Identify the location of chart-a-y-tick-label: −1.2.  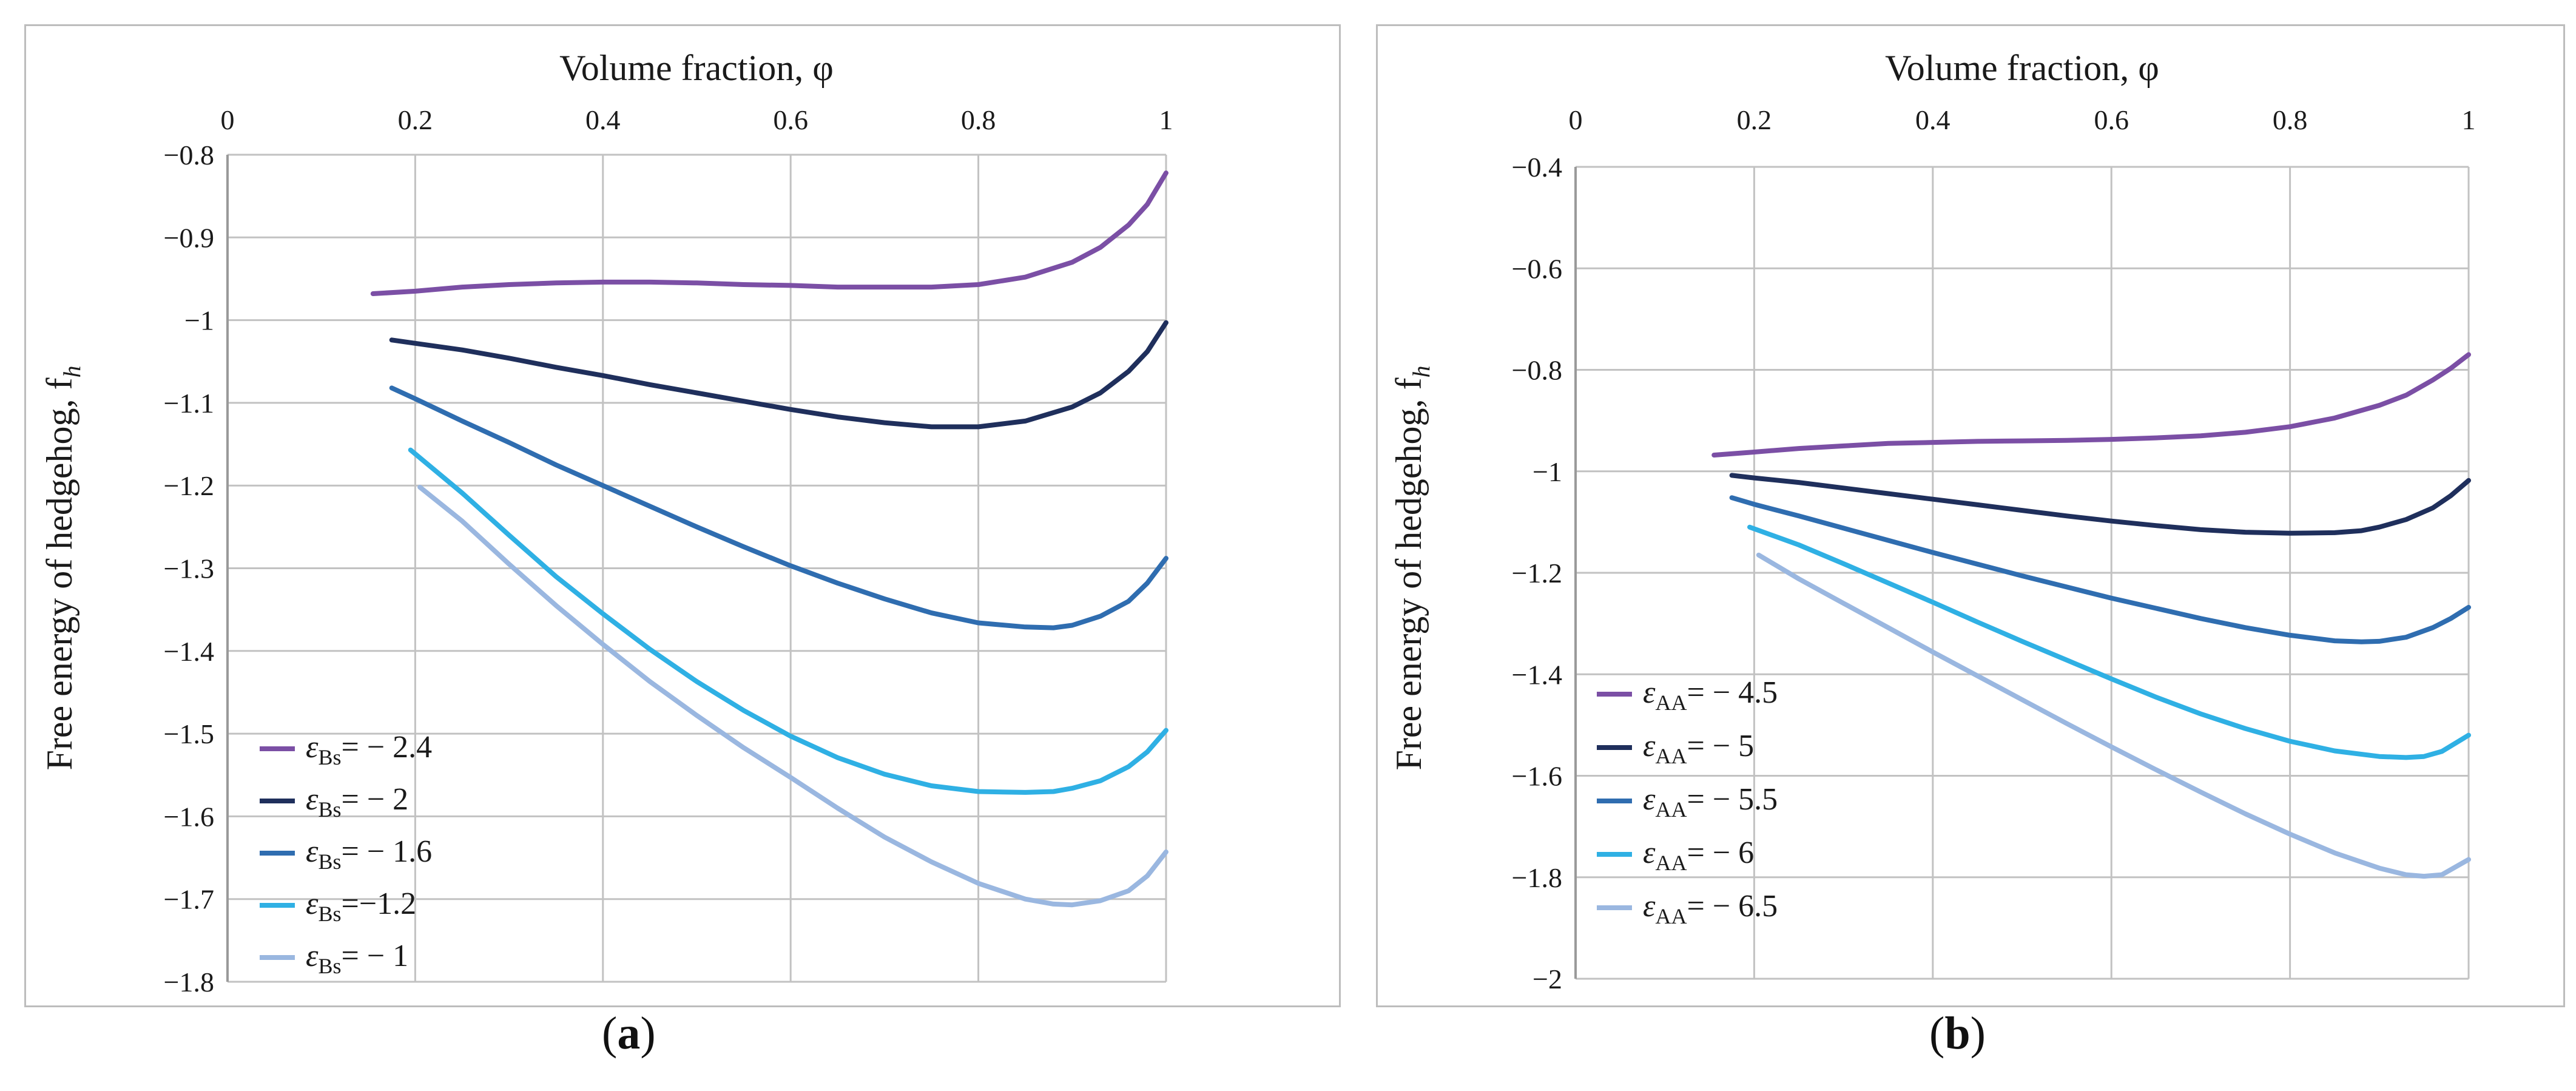
(189, 485).